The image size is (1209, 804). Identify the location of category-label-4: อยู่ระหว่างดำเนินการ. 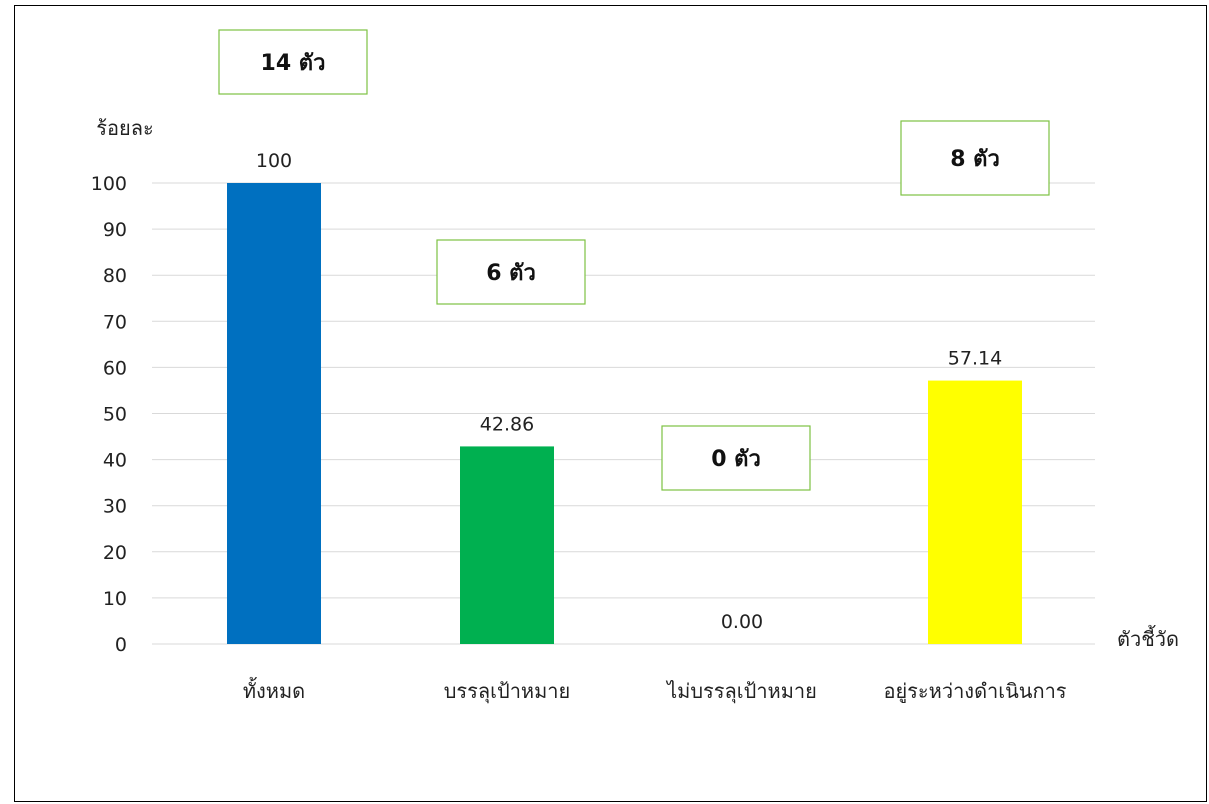
(974, 691).